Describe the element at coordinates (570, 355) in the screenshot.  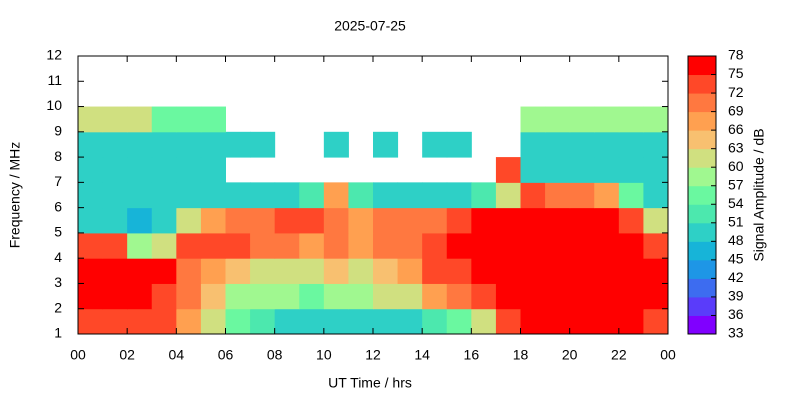
I see `x-tick-label: 20` at that location.